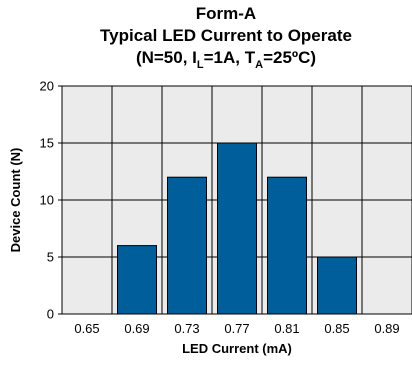 The image size is (412, 367). I want to click on x-tick-label: 0.69, so click(136, 328).